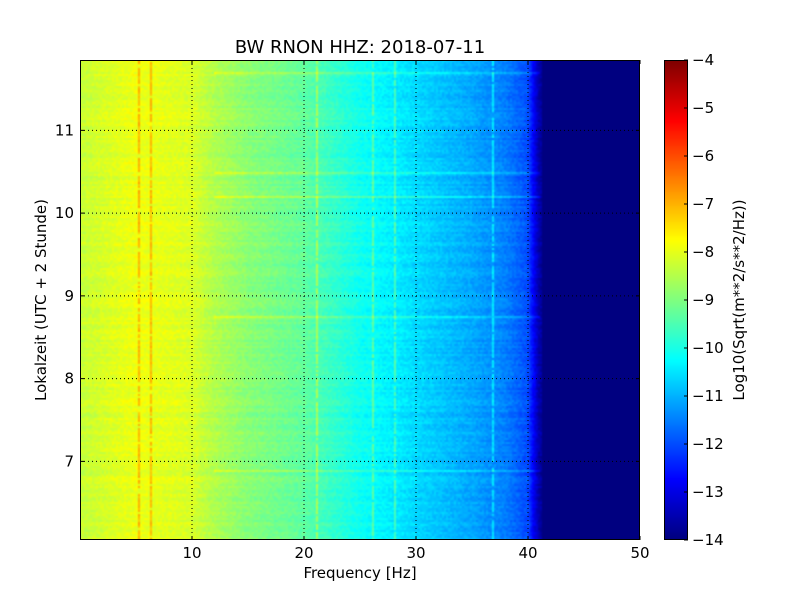  Describe the element at coordinates (64, 213) in the screenshot. I see `y-tick-label: 10` at that location.